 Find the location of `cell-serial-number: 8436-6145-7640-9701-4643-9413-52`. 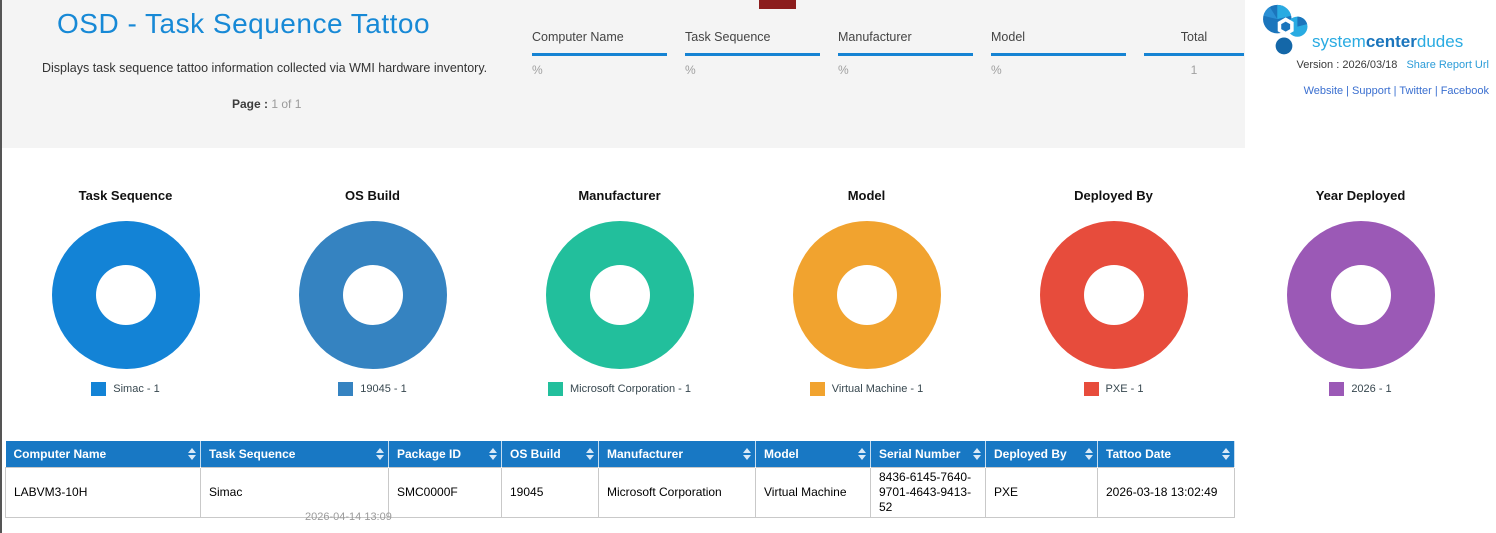

cell-serial-number: 8436-6145-7640-9701-4643-9413-52 is located at coordinates (928, 492).